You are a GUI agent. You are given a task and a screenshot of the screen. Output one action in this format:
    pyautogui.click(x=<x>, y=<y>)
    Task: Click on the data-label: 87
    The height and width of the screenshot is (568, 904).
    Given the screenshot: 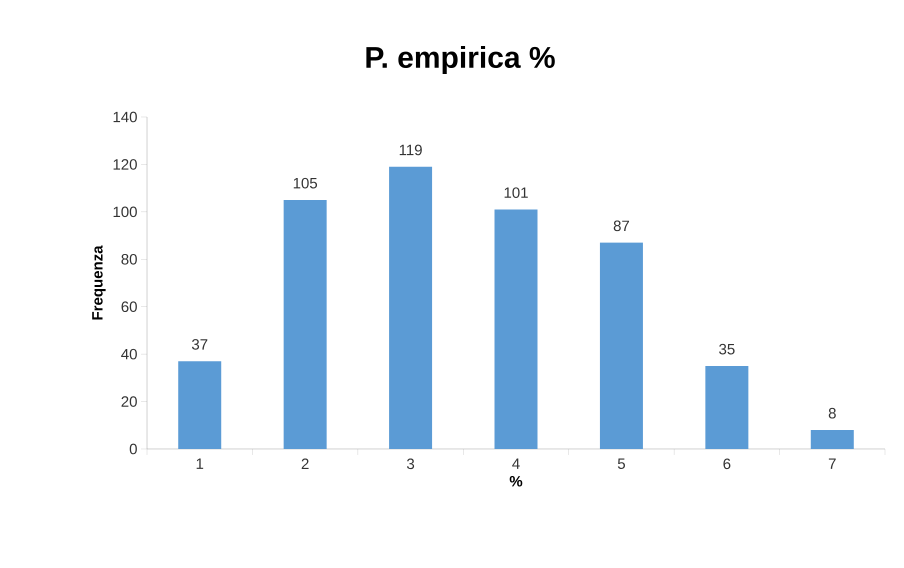 What is the action you would take?
    pyautogui.click(x=622, y=226)
    